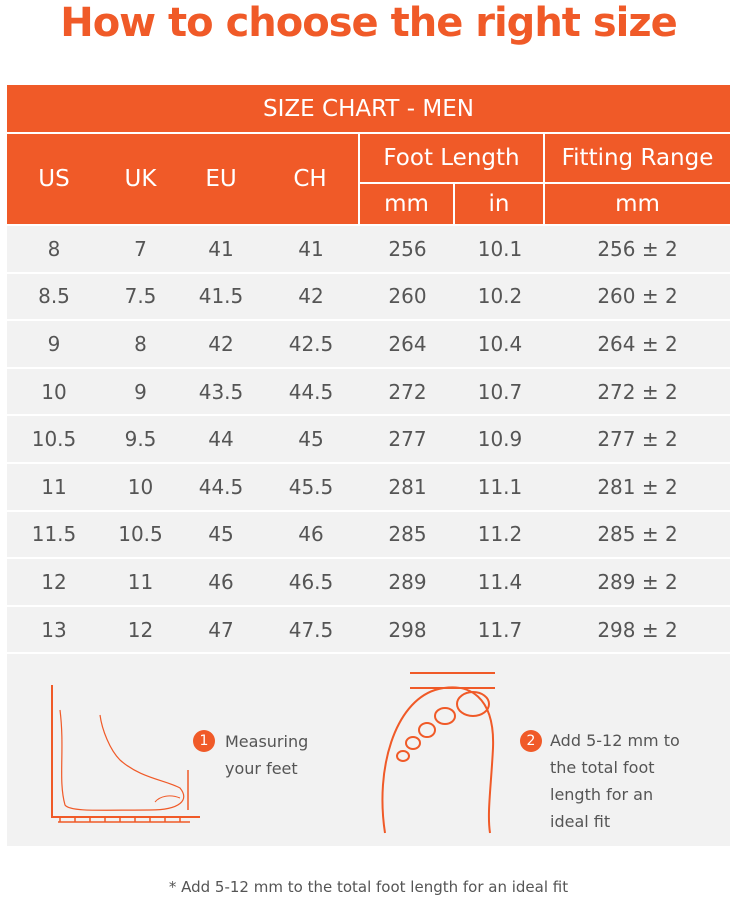 This screenshot has width=737, height=904. What do you see at coordinates (438, 753) in the screenshot?
I see `foot-top-illustration` at bounding box center [438, 753].